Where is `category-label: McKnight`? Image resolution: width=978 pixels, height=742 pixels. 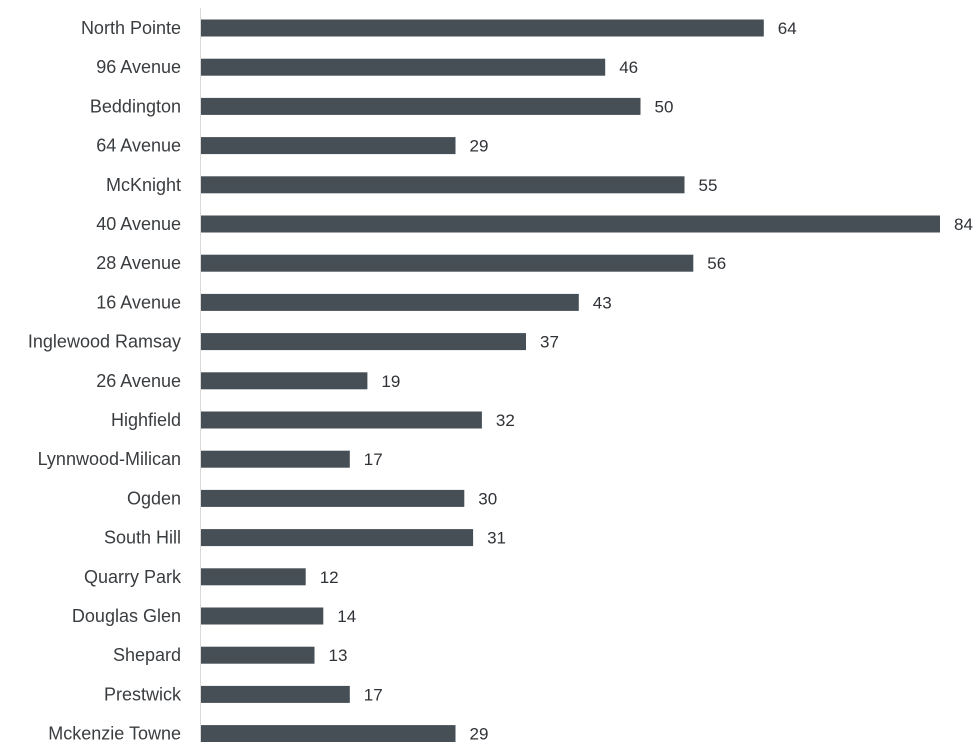 category-label: McKnight is located at coordinates (143, 185).